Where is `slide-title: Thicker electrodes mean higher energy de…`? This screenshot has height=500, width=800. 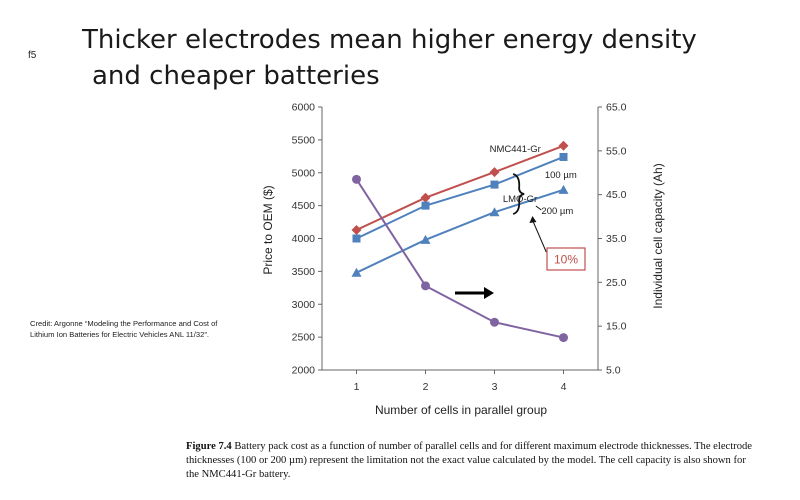
slide-title: Thicker electrodes mean higher energy de… is located at coordinates (389, 58).